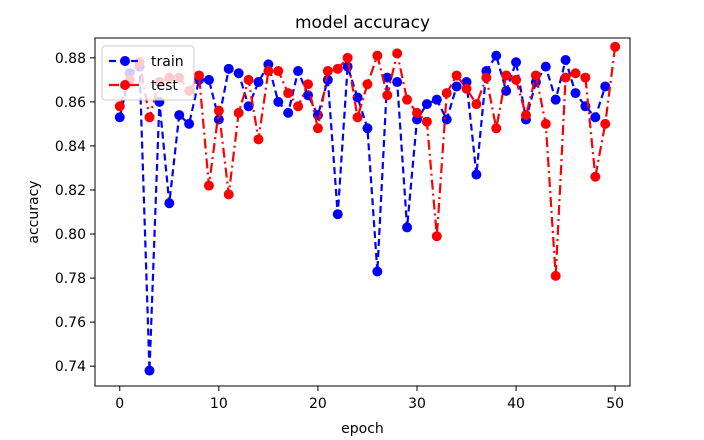 Image resolution: width=704 pixels, height=440 pixels. What do you see at coordinates (369, 399) in the screenshot?
I see `x-axis-ticks: 0 10 20 30 40 50` at bounding box center [369, 399].